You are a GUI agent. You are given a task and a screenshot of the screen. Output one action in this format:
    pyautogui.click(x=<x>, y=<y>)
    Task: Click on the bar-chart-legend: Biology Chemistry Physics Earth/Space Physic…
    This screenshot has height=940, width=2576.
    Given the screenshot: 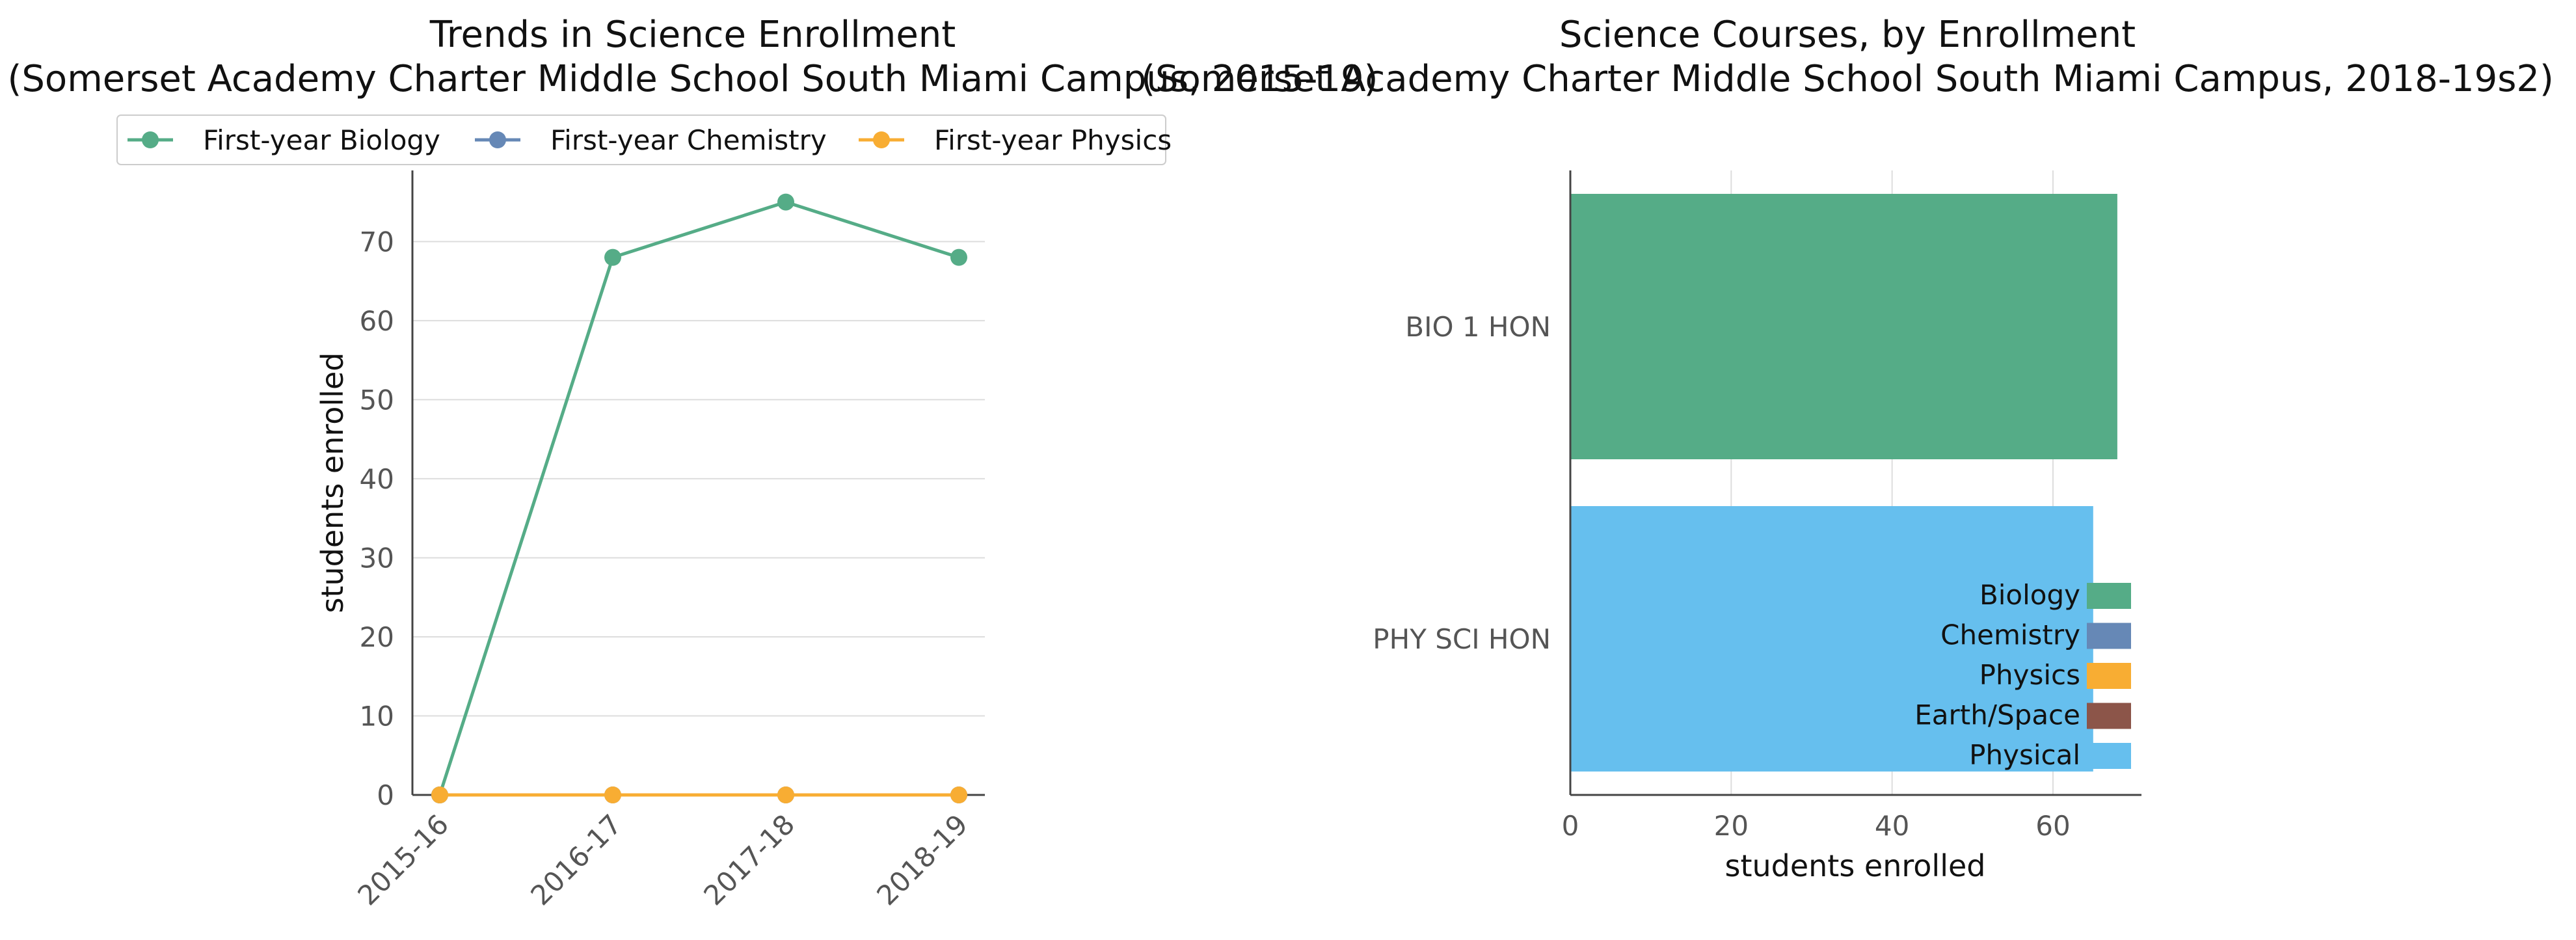 What is the action you would take?
    pyautogui.click(x=2022, y=675)
    